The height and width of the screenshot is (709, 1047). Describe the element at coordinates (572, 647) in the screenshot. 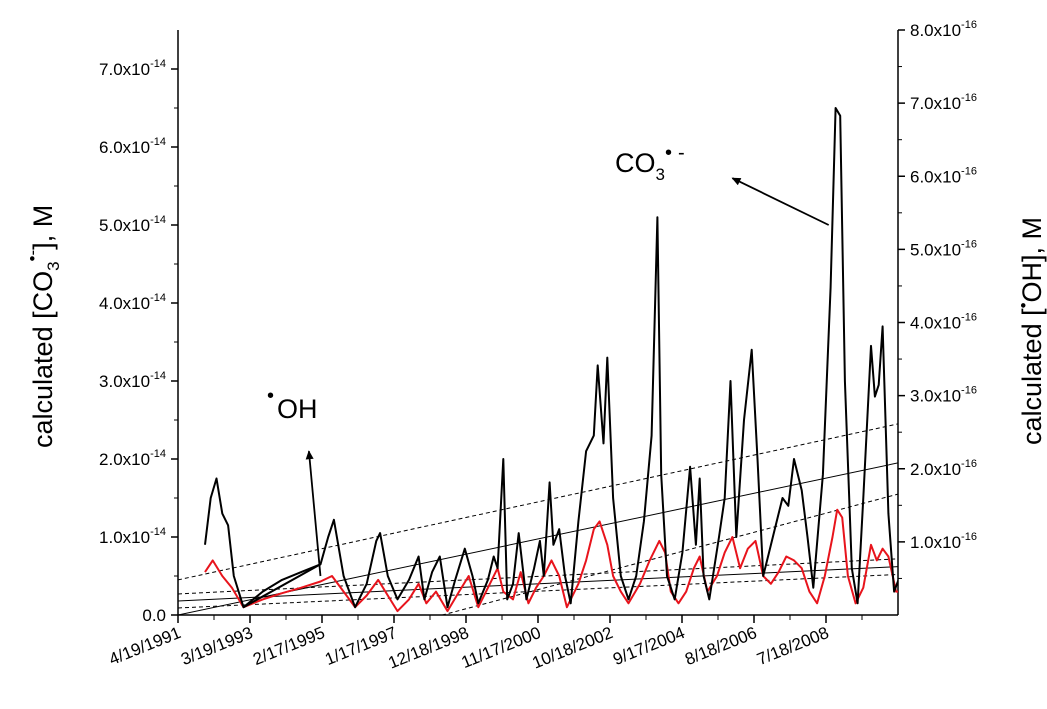

I see `x-tick-label: 10/18/2002` at that location.